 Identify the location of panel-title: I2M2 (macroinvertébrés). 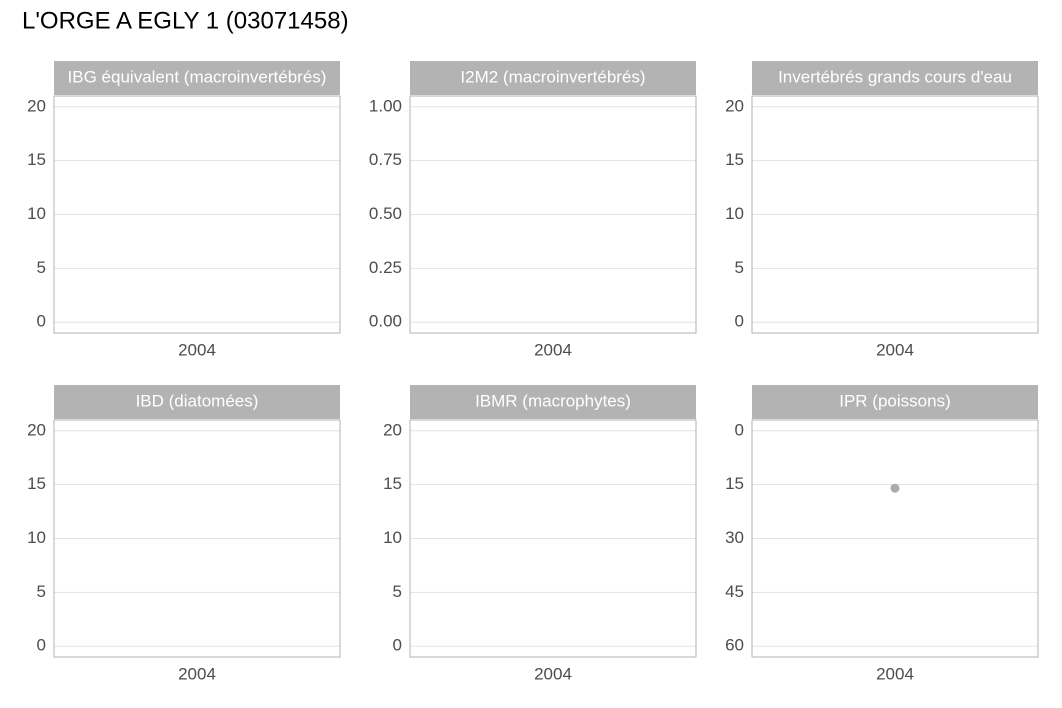
(552, 76).